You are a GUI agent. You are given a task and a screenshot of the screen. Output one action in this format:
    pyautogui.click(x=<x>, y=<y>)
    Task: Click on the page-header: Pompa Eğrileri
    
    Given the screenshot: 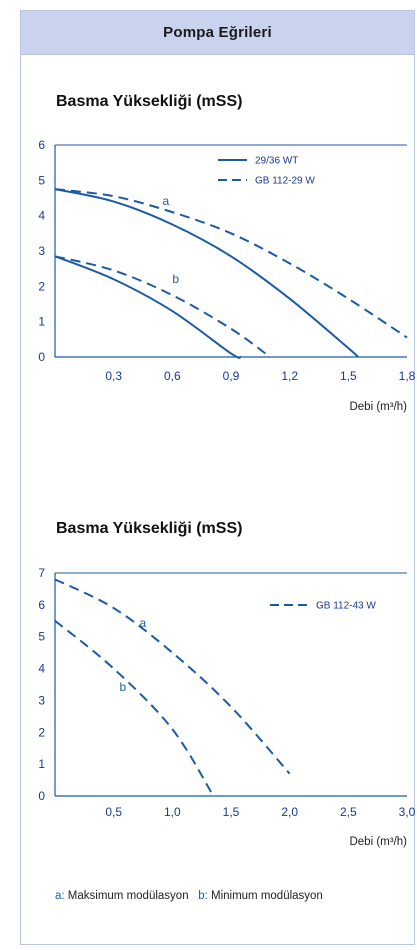 What is the action you would take?
    pyautogui.click(x=217, y=32)
    